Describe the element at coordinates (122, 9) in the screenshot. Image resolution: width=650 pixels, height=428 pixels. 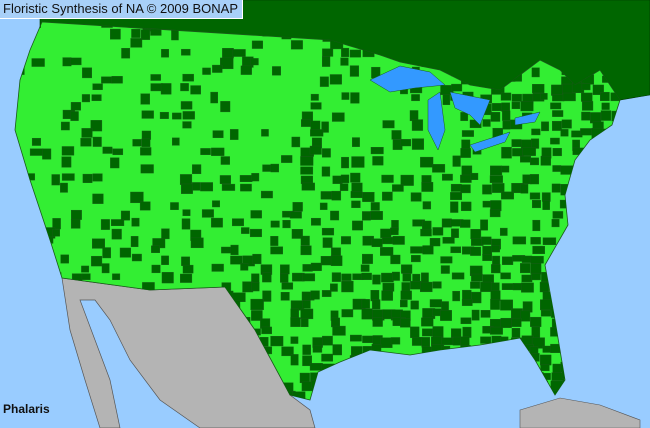
I see `map-title: Floristic Synthesis of NA © 2009 BONAP` at that location.